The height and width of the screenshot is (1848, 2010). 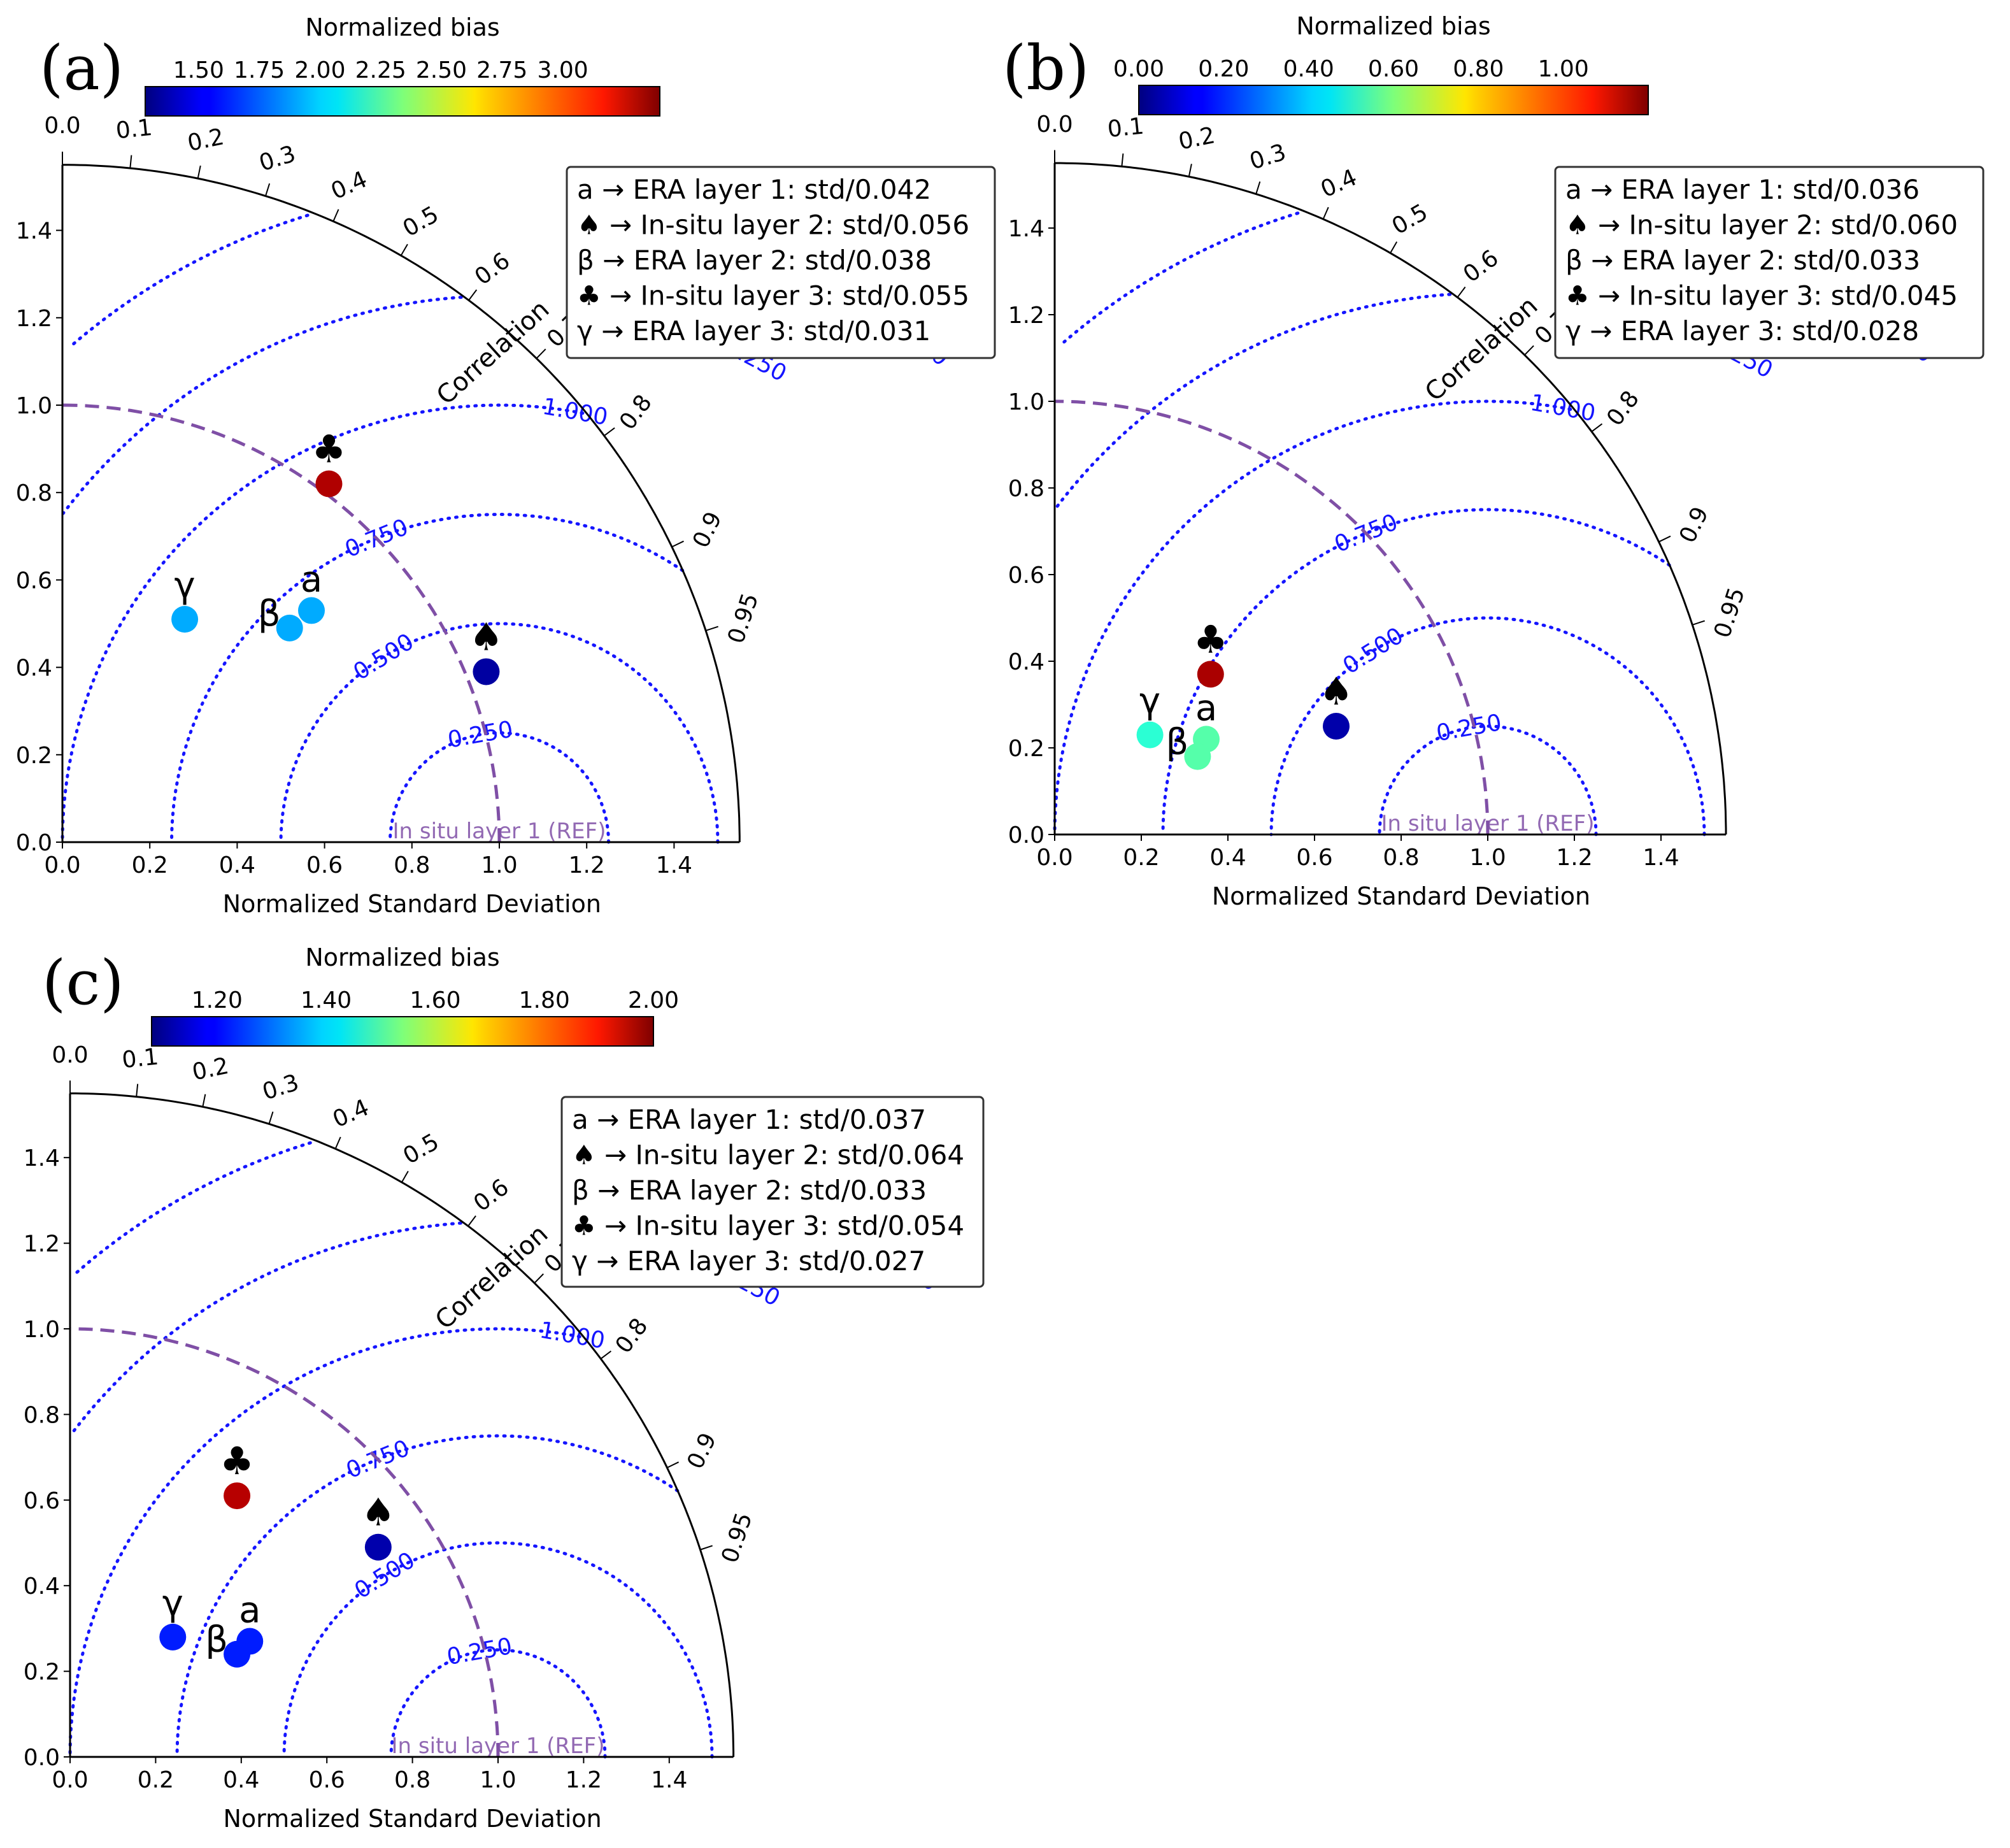 What do you see at coordinates (134, 130) in the screenshot?
I see `corr-tick-label: 0.1` at bounding box center [134, 130].